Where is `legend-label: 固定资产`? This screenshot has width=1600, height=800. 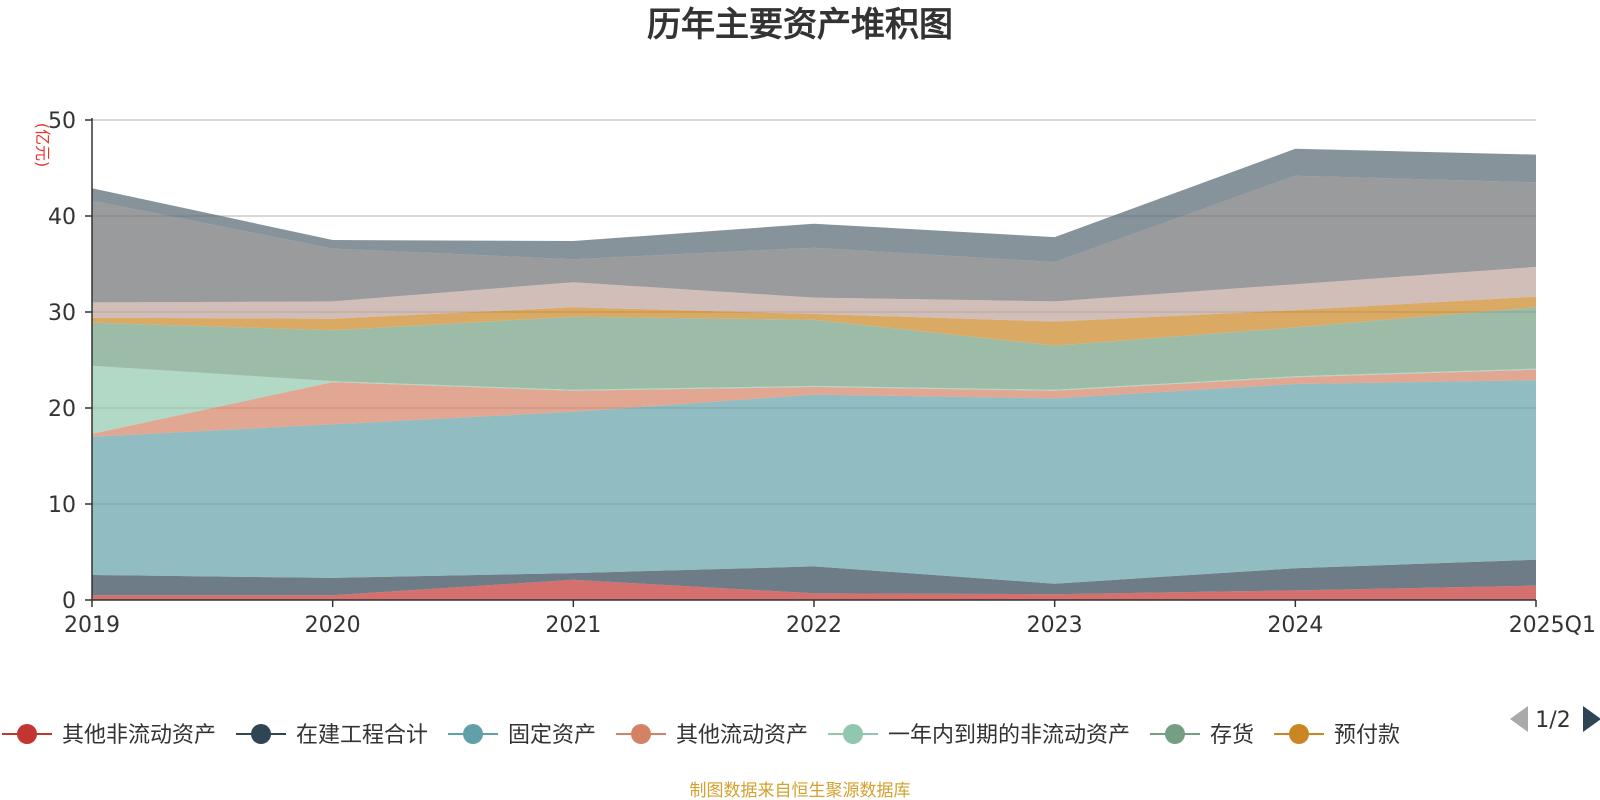
legend-label: 固定资产 is located at coordinates (552, 735).